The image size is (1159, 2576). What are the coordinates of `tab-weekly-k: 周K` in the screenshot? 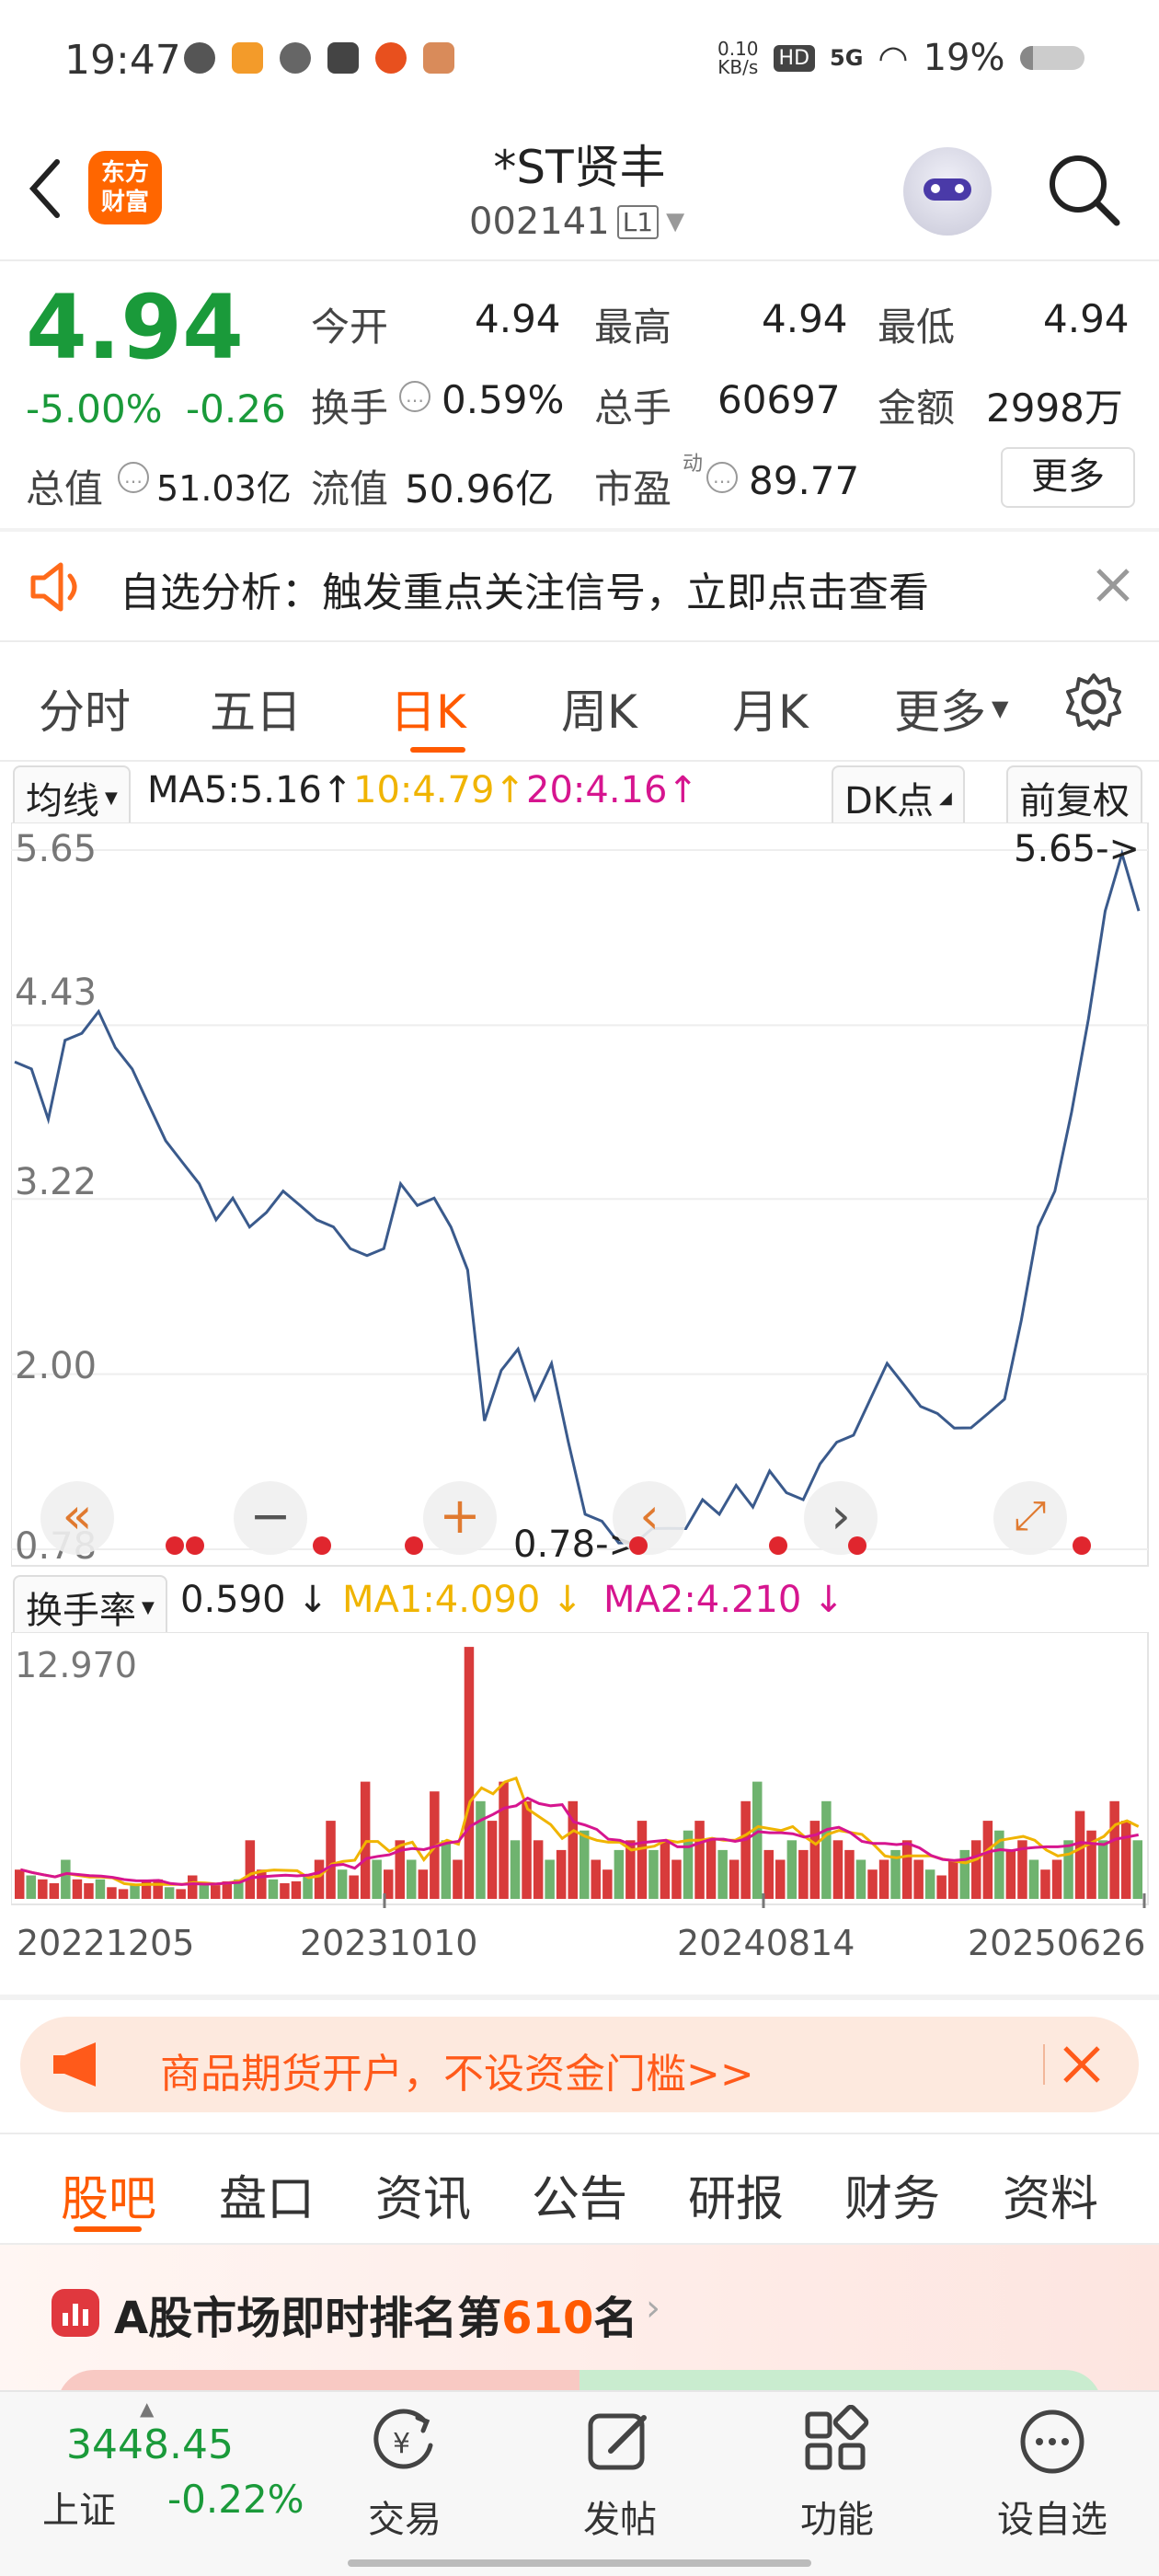 It's located at (599, 712).